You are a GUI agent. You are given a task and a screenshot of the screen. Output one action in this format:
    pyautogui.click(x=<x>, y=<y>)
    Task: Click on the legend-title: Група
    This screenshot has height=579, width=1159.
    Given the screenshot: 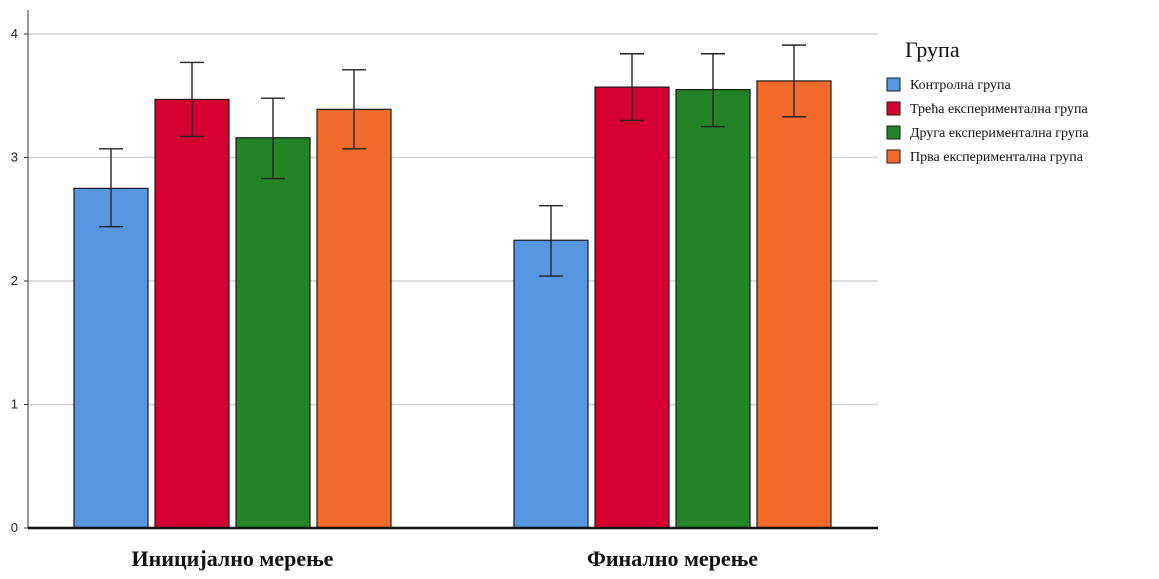 What is the action you would take?
    pyautogui.click(x=932, y=49)
    